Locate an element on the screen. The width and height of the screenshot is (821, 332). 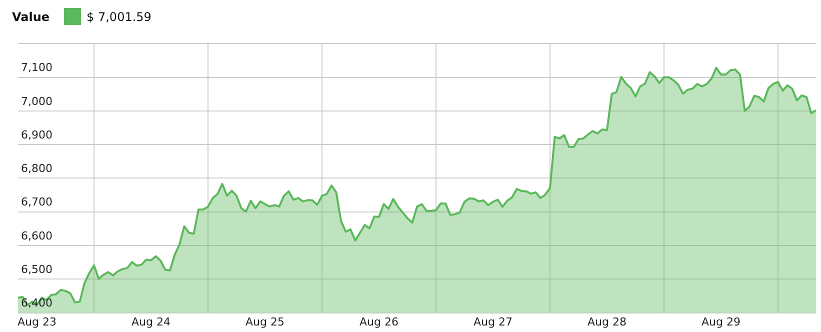
y-tick-label: 7,000 is located at coordinates (36, 101).